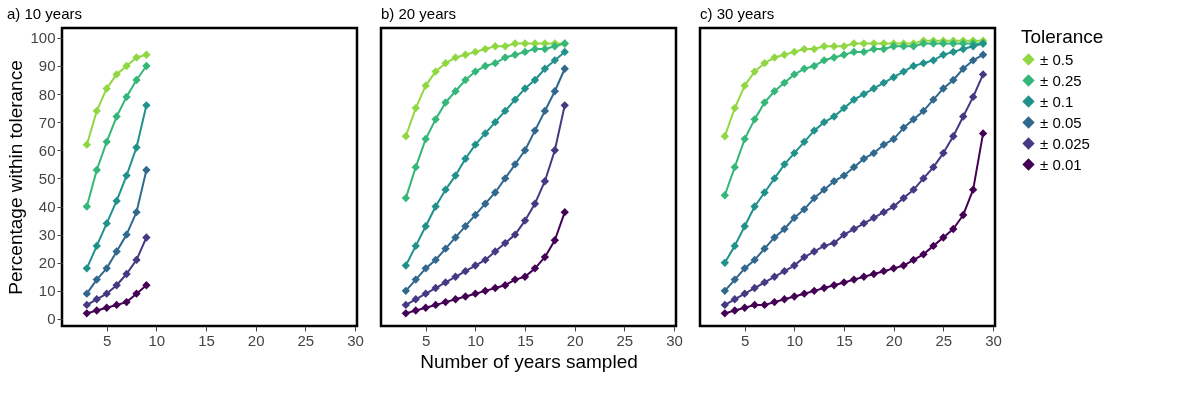  Describe the element at coordinates (1057, 59) in the screenshot. I see `legend-label: ± 0.5` at that location.